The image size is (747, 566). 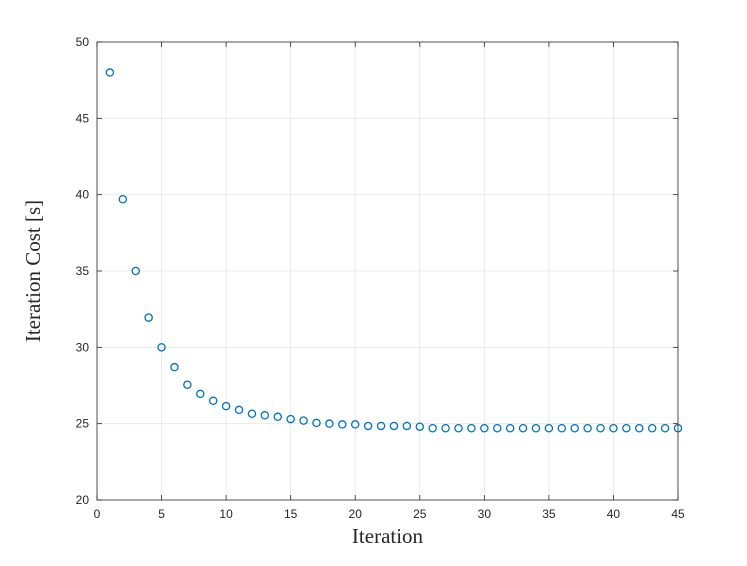 What do you see at coordinates (549, 514) in the screenshot?
I see `x-tick-label: 35` at bounding box center [549, 514].